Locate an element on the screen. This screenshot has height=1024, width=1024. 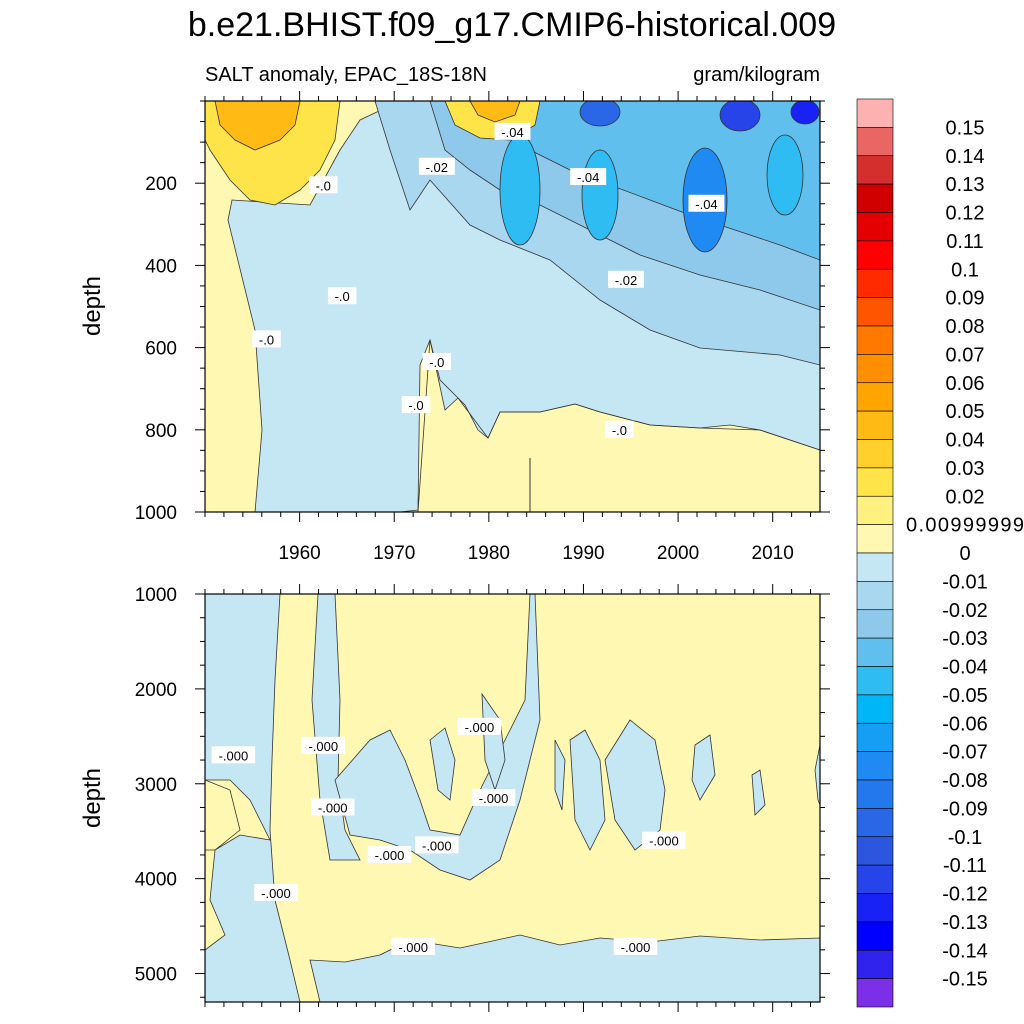
upper-y-tick-label: 800 is located at coordinates (161, 431).